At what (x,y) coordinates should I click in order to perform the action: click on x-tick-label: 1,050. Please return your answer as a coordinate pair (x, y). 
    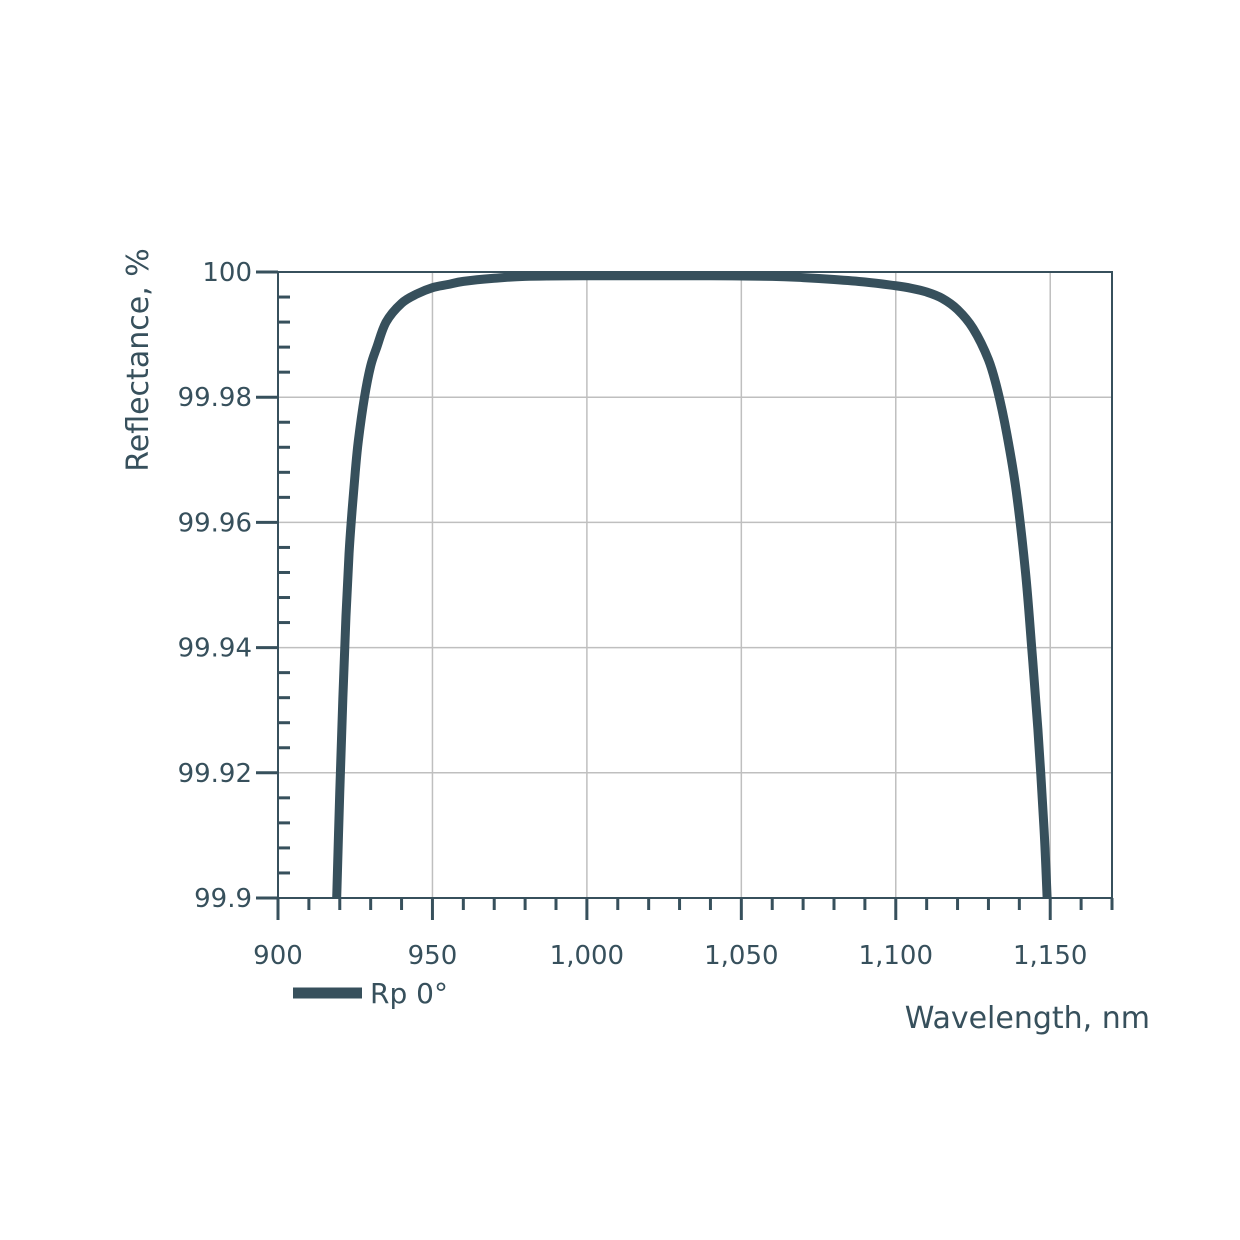
    Looking at the image, I should click on (741, 956).